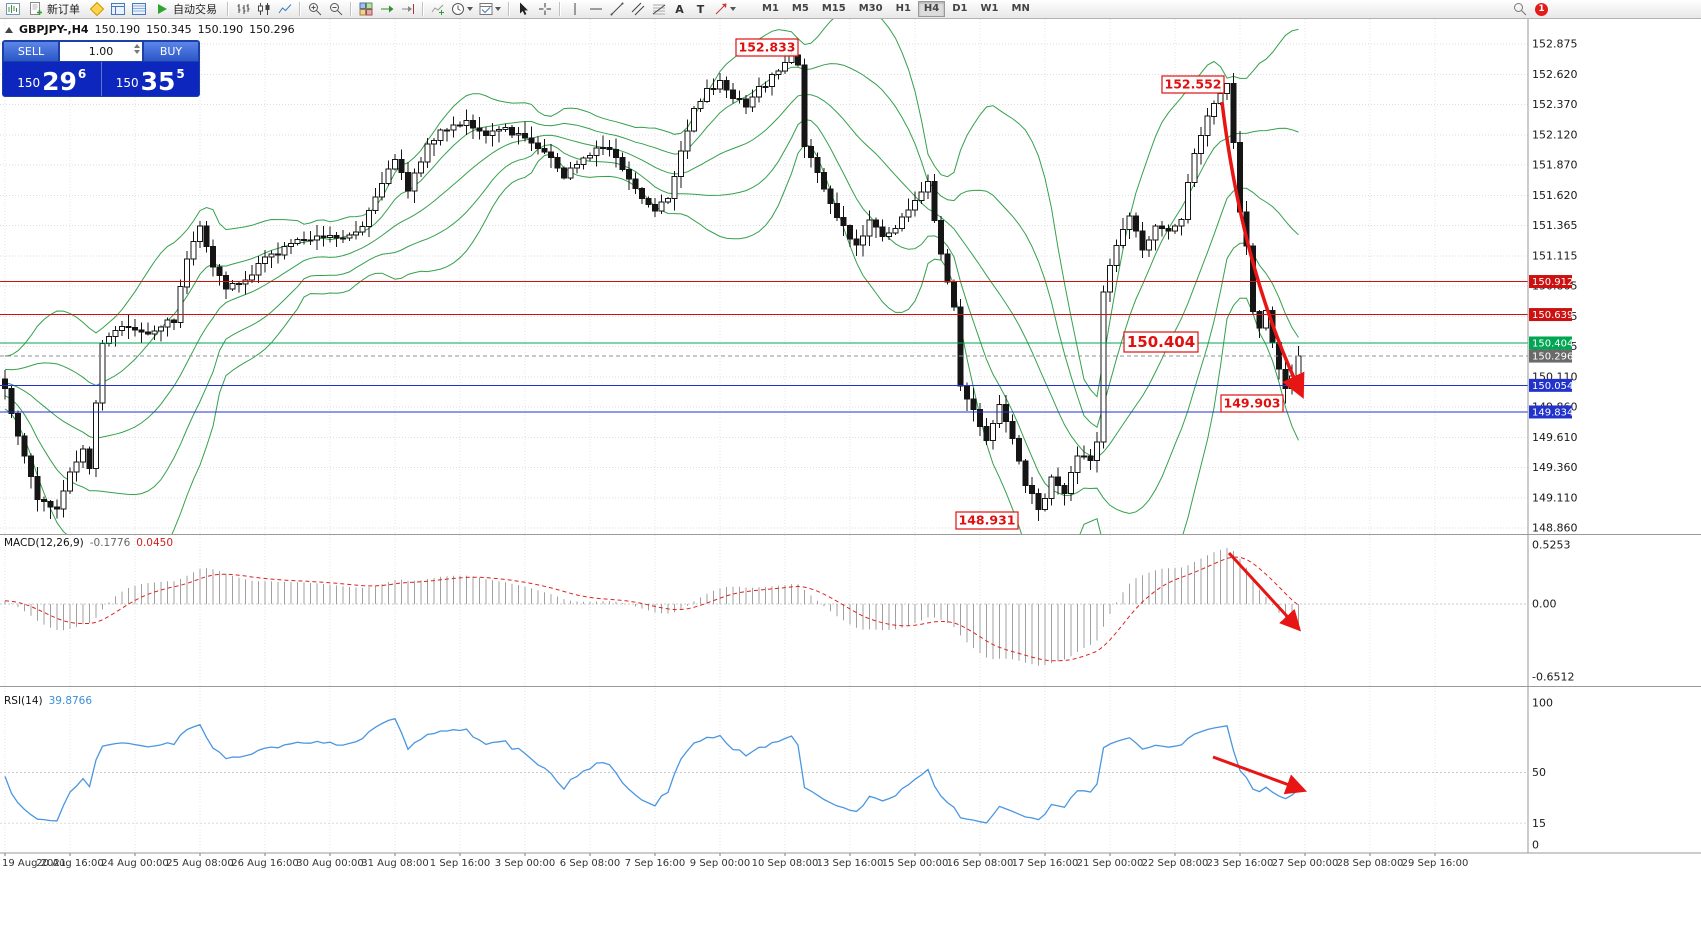 This screenshot has height=944, width=1701. I want to click on chart-window-icon, so click(12, 9).